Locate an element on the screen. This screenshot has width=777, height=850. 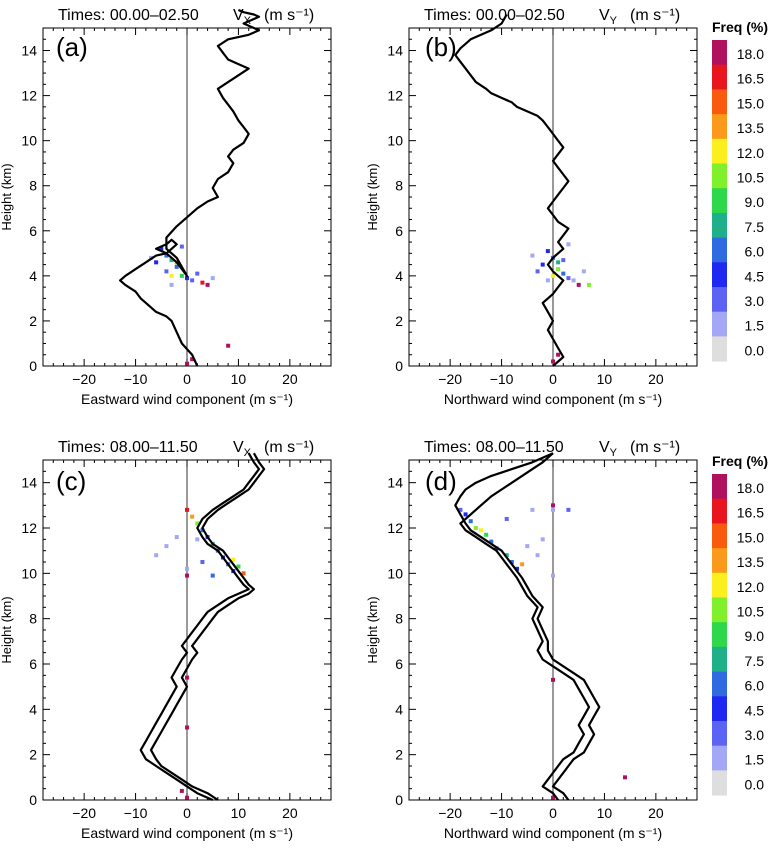
panel-label: (a) is located at coordinates (72, 47).